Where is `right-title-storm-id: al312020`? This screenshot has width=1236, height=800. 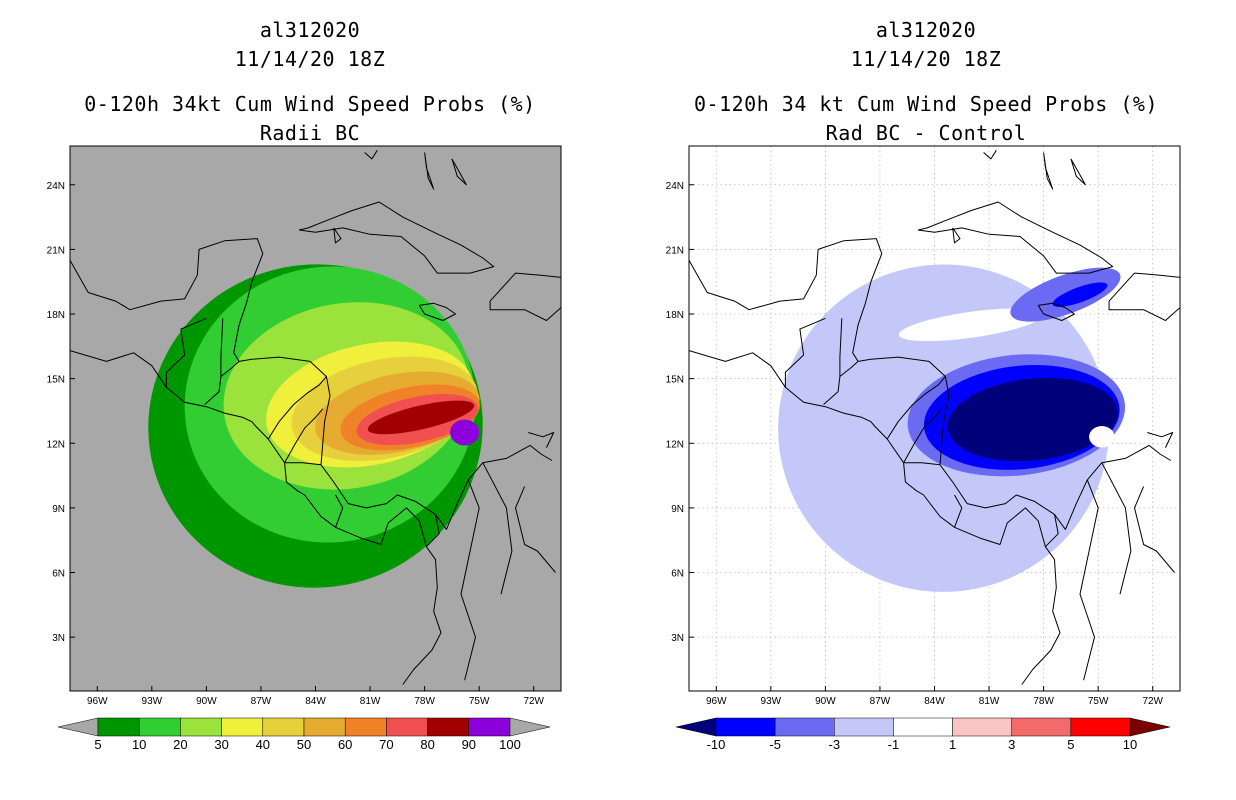 right-title-storm-id: al312020 is located at coordinates (926, 30).